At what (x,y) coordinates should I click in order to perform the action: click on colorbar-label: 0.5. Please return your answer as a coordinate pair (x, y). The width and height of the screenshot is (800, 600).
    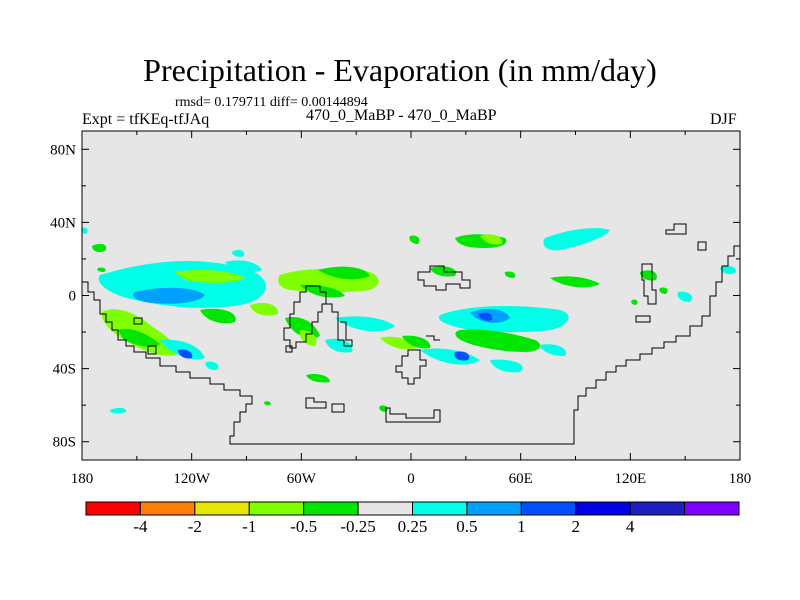
    Looking at the image, I should click on (466, 526).